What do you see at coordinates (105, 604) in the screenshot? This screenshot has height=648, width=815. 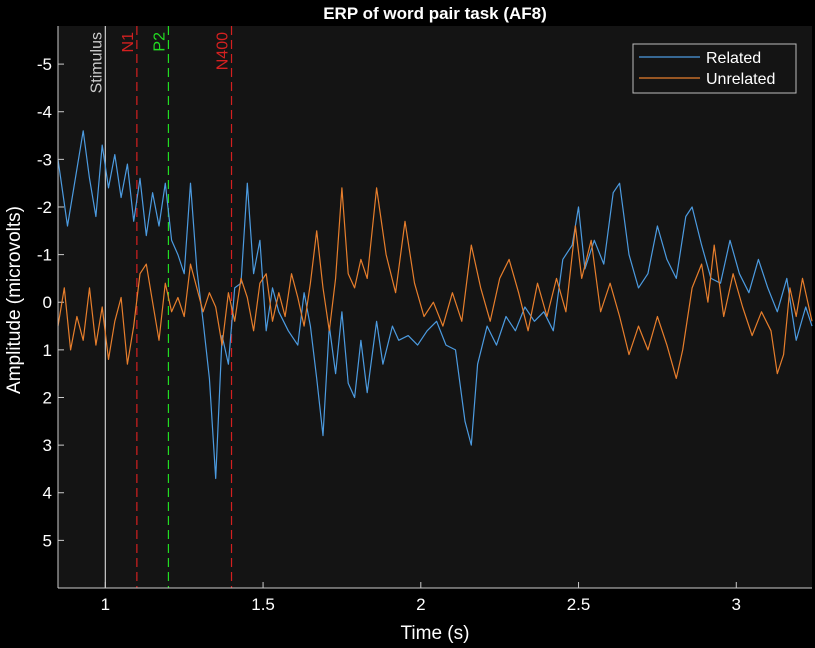 I see `x-tick-label: 1` at bounding box center [105, 604].